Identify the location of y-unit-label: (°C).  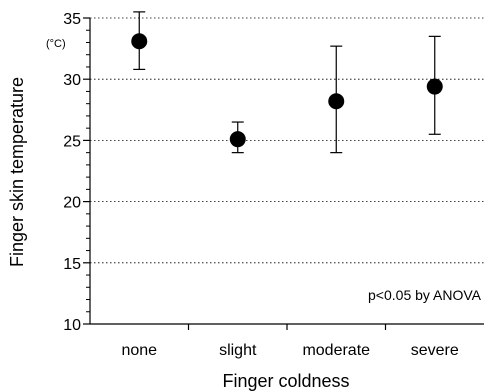
(56, 44).